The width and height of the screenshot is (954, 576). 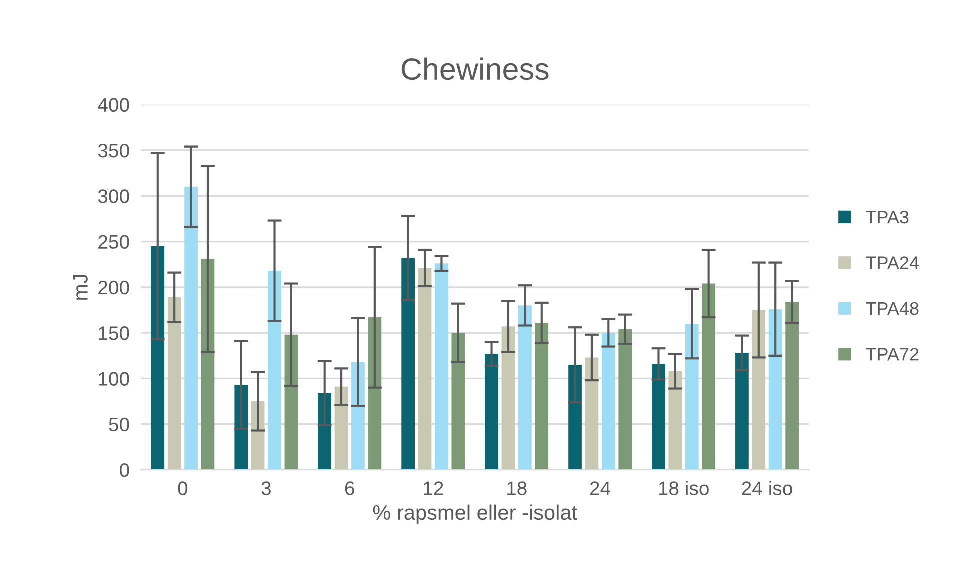 I want to click on y-tick-label: 300, so click(x=114, y=197).